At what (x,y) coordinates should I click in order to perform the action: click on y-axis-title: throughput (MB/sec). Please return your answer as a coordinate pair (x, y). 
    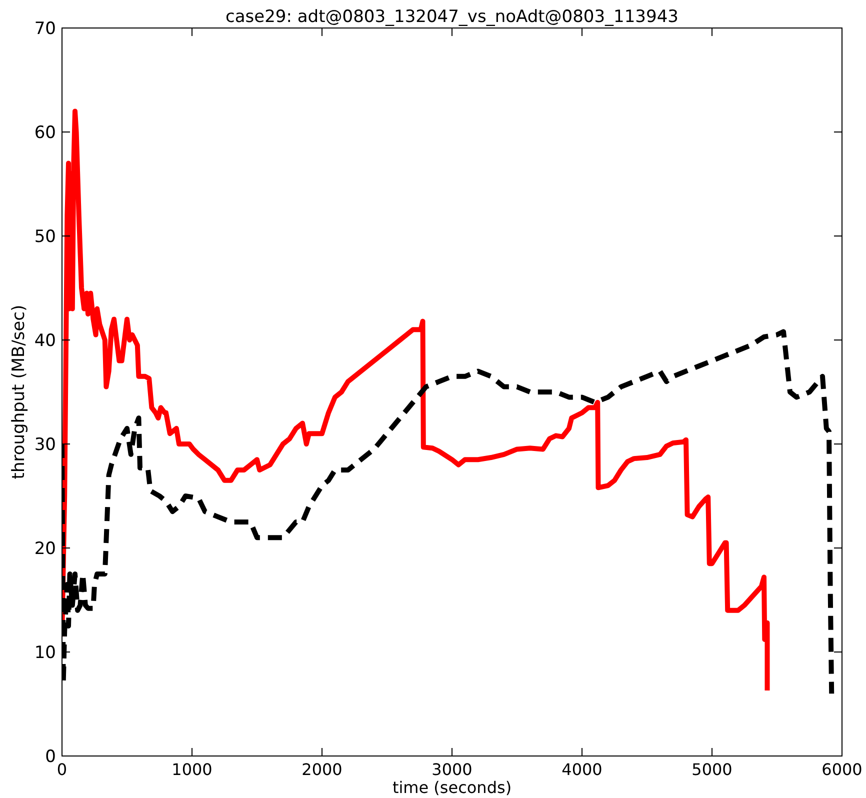
    Looking at the image, I should click on (19, 392).